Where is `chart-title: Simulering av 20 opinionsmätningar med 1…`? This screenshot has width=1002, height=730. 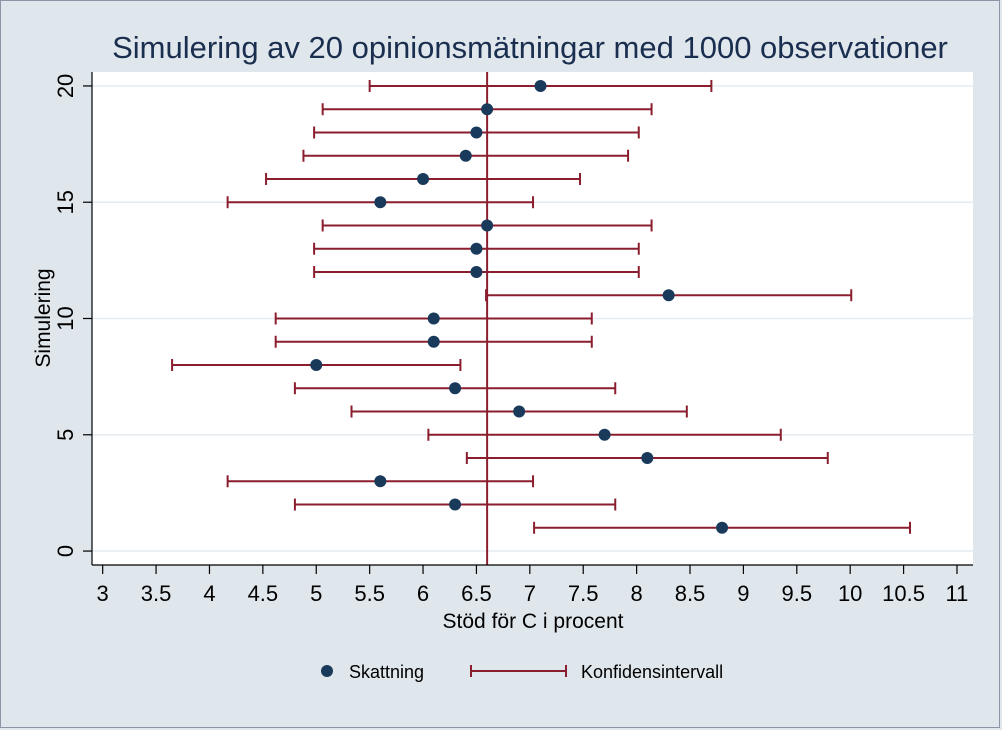
chart-title: Simulering av 20 opinionsmätningar med 1… is located at coordinates (530, 47).